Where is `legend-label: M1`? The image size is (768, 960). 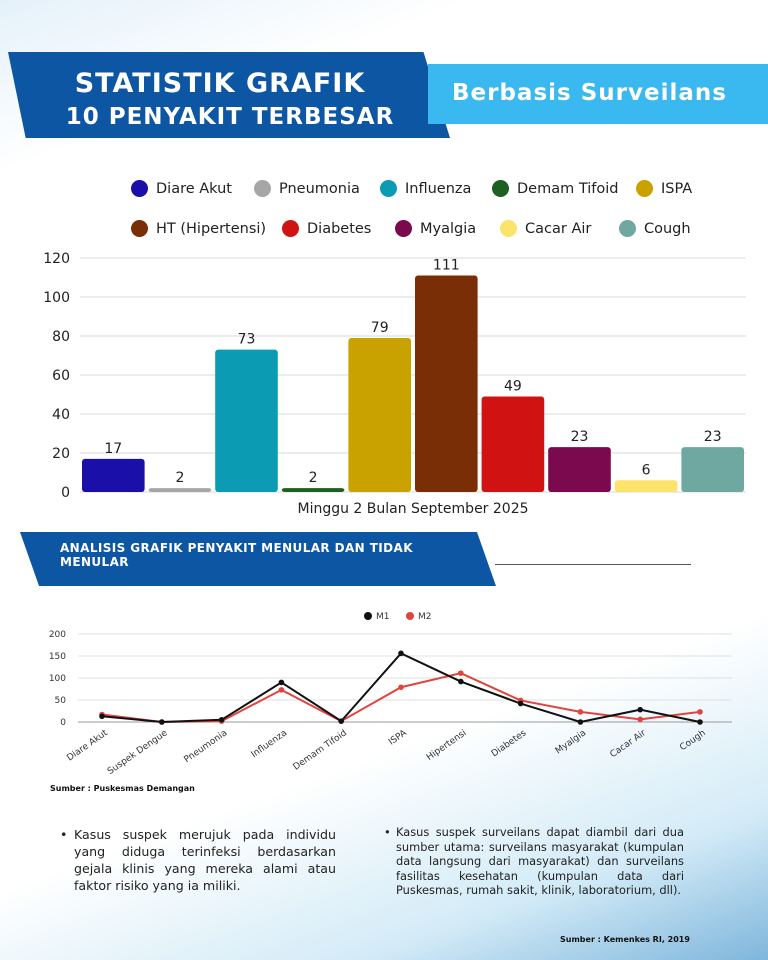
legend-label: M1 is located at coordinates (383, 617).